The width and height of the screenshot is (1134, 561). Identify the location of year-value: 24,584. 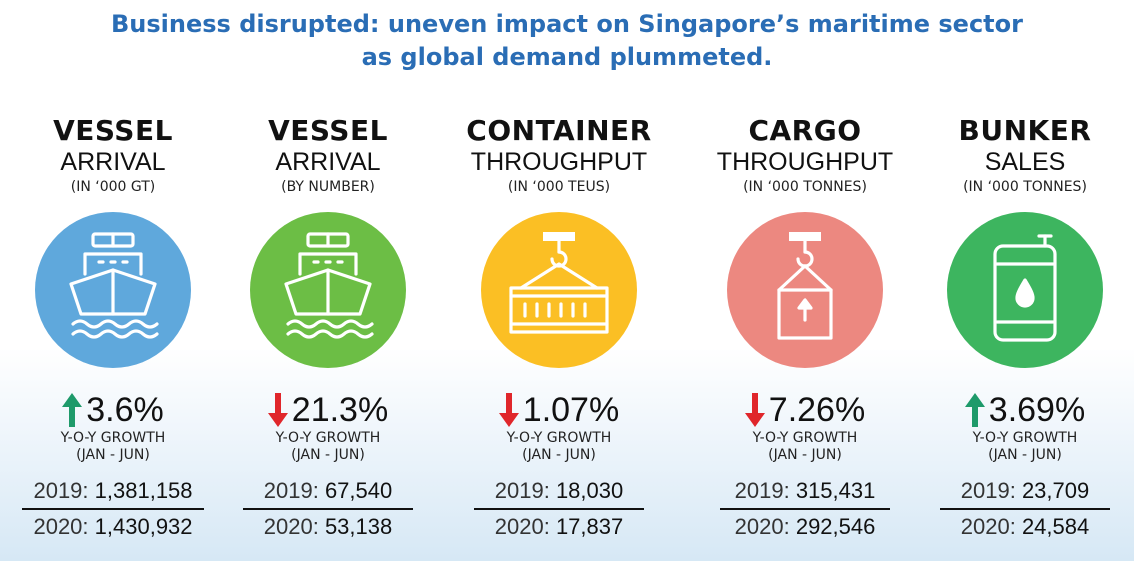
(1055, 526).